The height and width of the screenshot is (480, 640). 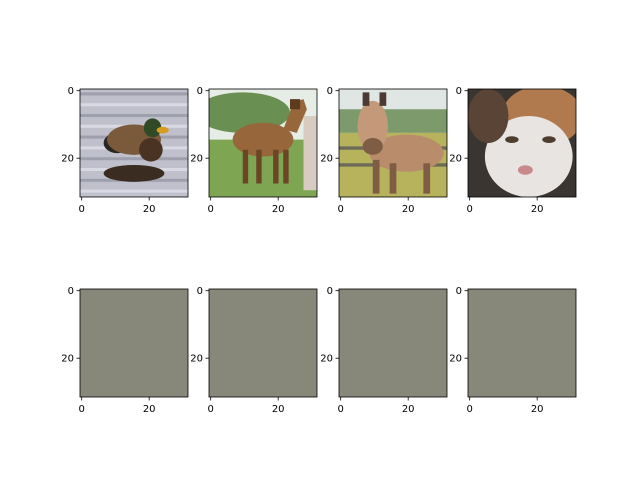 What do you see at coordinates (134, 173) in the screenshot?
I see `duck-reflection` at bounding box center [134, 173].